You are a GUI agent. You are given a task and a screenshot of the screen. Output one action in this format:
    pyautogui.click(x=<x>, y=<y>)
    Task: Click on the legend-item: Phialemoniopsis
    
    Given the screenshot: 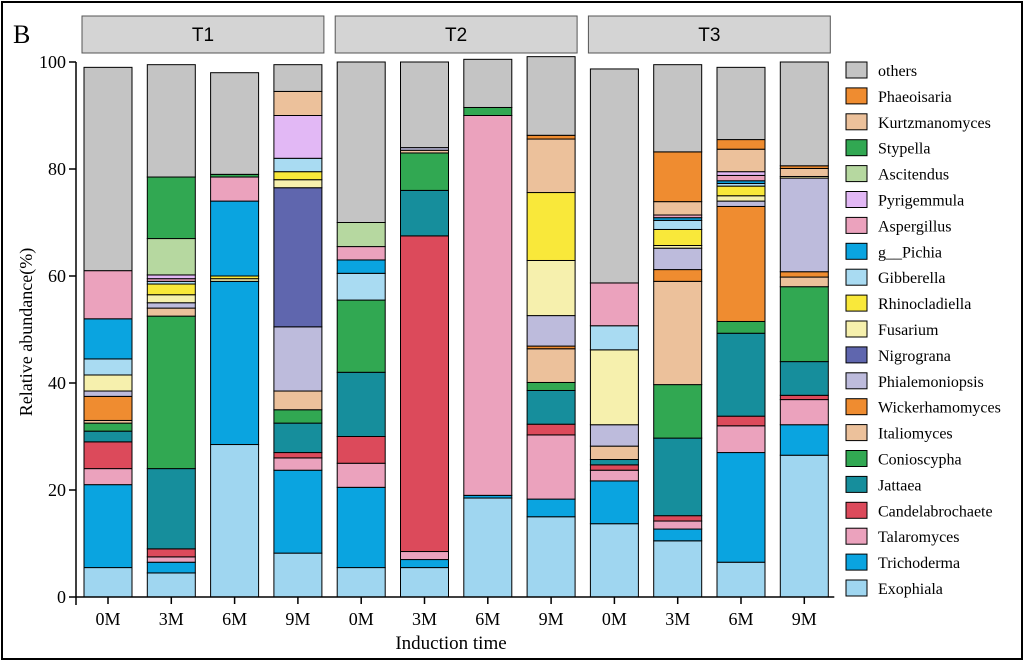 What is the action you would take?
    pyautogui.click(x=914, y=381)
    